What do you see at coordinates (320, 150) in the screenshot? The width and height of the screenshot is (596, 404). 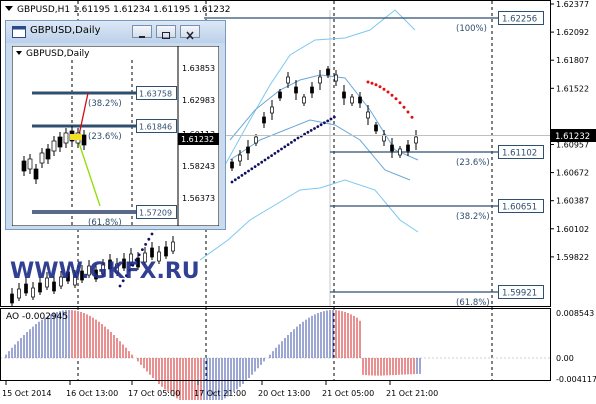 I see `inner-lower-band` at bounding box center [320, 150].